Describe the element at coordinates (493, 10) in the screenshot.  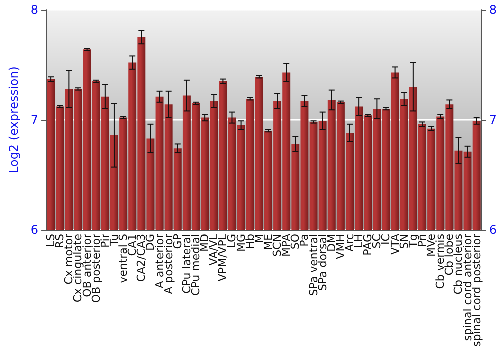
I see `y2-tick-label: 8` at that location.